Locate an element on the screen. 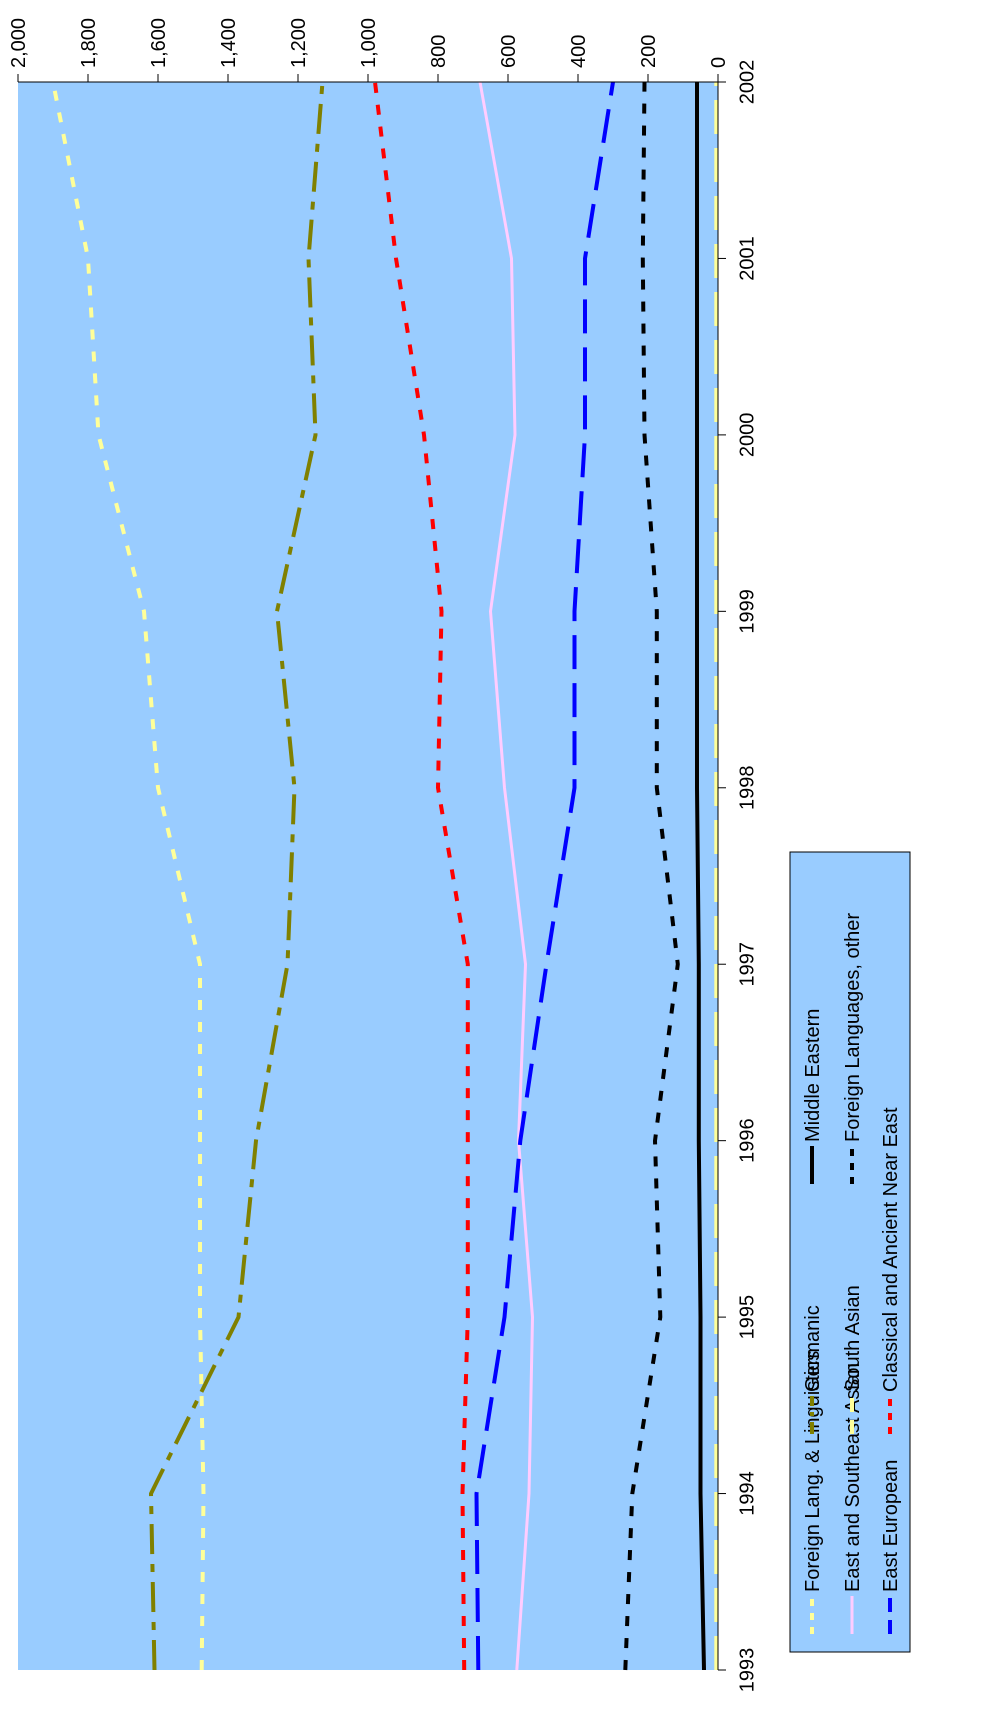 Image resolution: width=992 pixels, height=1709 pixels. category-tick-label: 2001 is located at coordinates (747, 258).